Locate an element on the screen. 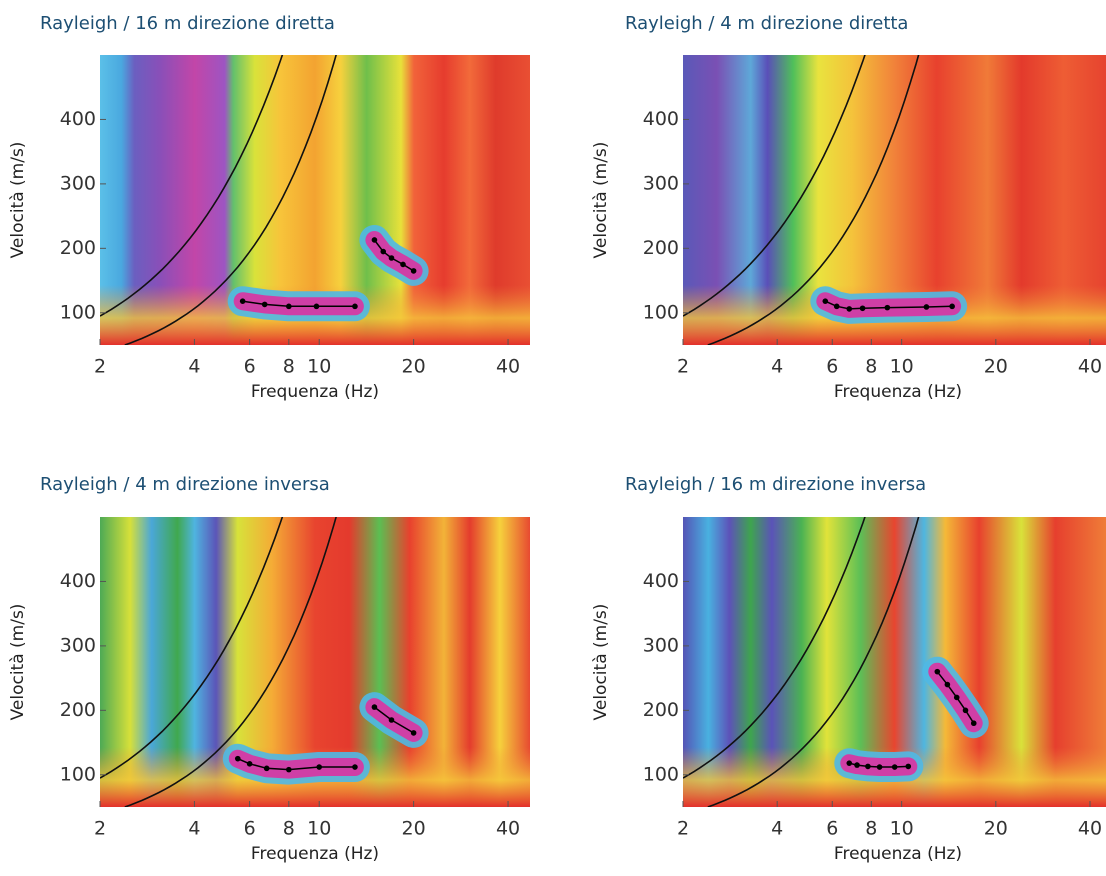 This screenshot has height=876, width=1106. chart-title: Rayleigh / 4 m direzione inversa is located at coordinates (185, 484).